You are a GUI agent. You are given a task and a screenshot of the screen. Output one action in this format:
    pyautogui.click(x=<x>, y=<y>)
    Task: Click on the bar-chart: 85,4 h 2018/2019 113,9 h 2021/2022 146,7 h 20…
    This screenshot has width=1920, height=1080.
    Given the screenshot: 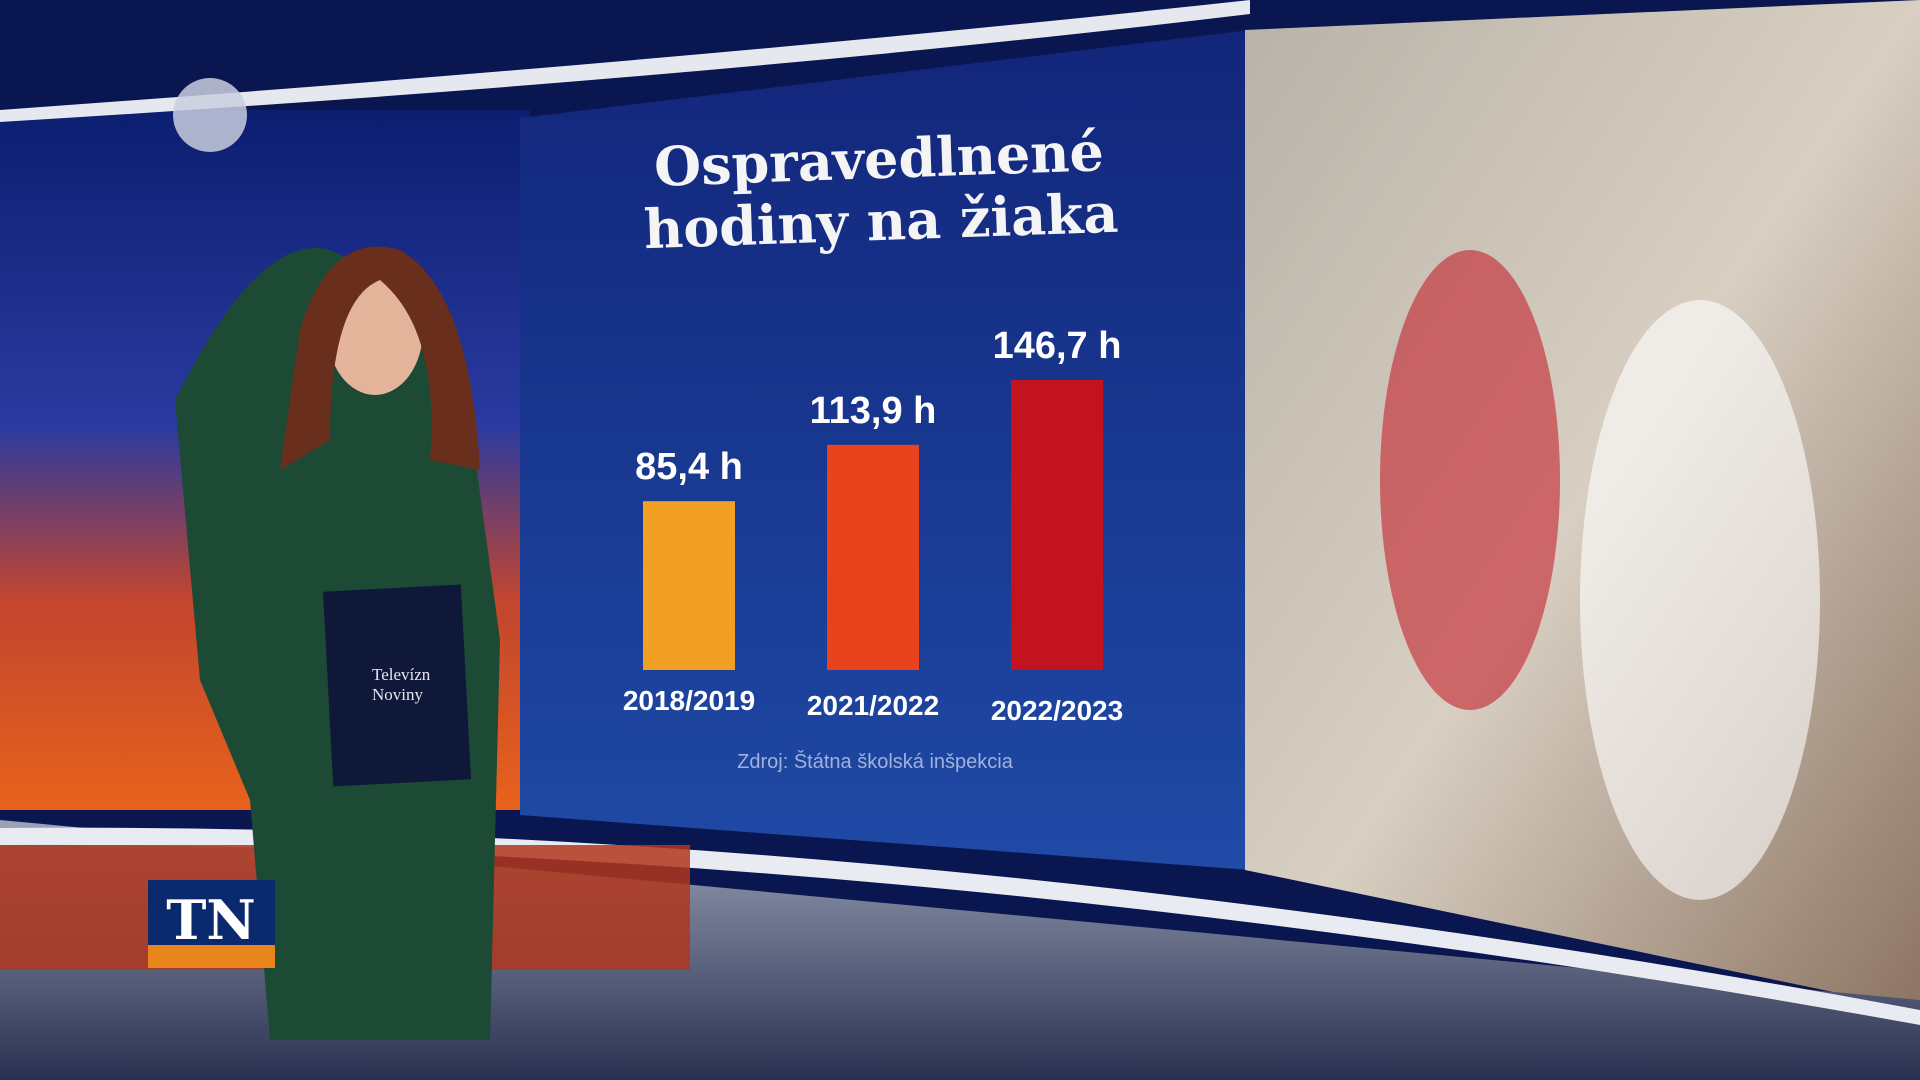 What is the action you would take?
    pyautogui.click(x=873, y=549)
    